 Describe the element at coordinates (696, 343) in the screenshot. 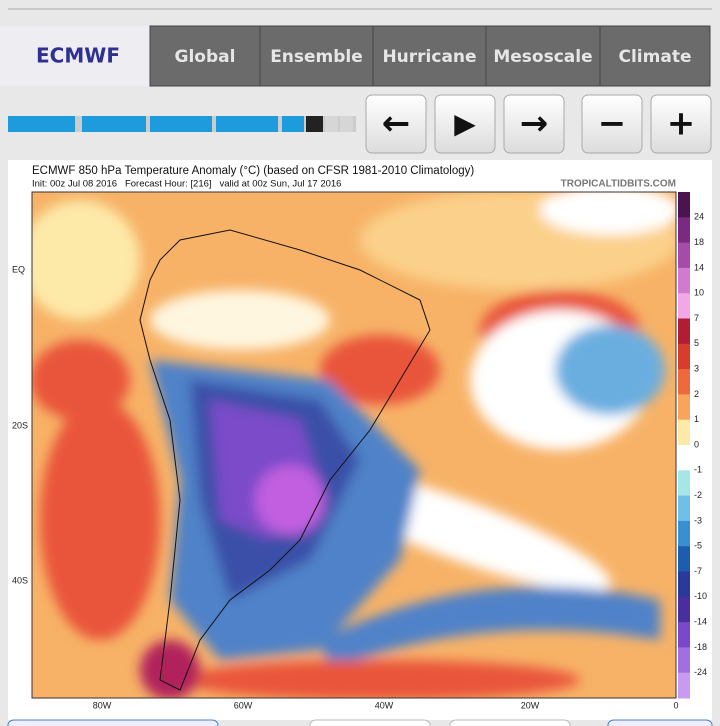

I see `colorbar-label: 5` at that location.